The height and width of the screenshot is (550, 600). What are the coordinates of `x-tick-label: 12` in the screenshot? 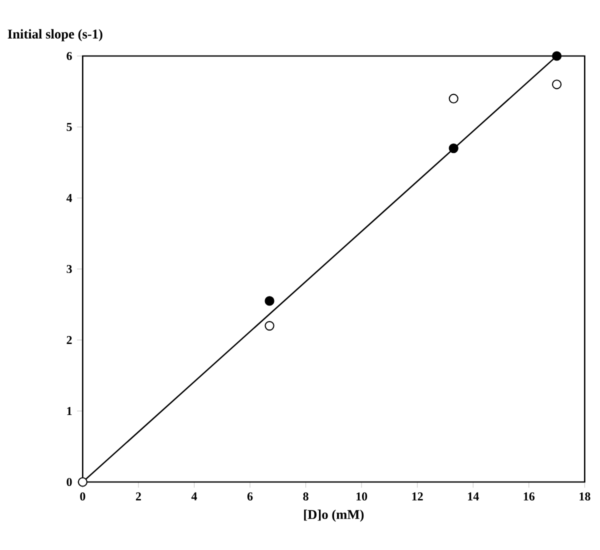 It's located at (417, 496).